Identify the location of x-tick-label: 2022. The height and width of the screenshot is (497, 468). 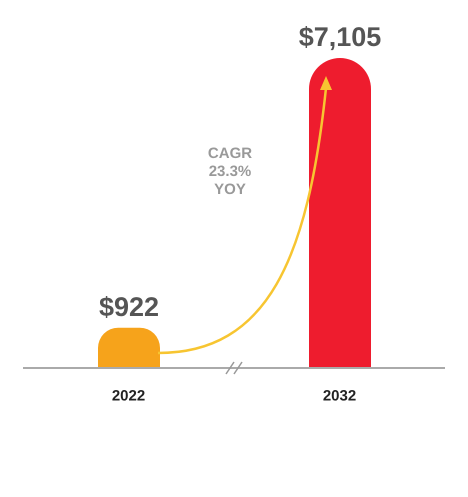
(129, 396).